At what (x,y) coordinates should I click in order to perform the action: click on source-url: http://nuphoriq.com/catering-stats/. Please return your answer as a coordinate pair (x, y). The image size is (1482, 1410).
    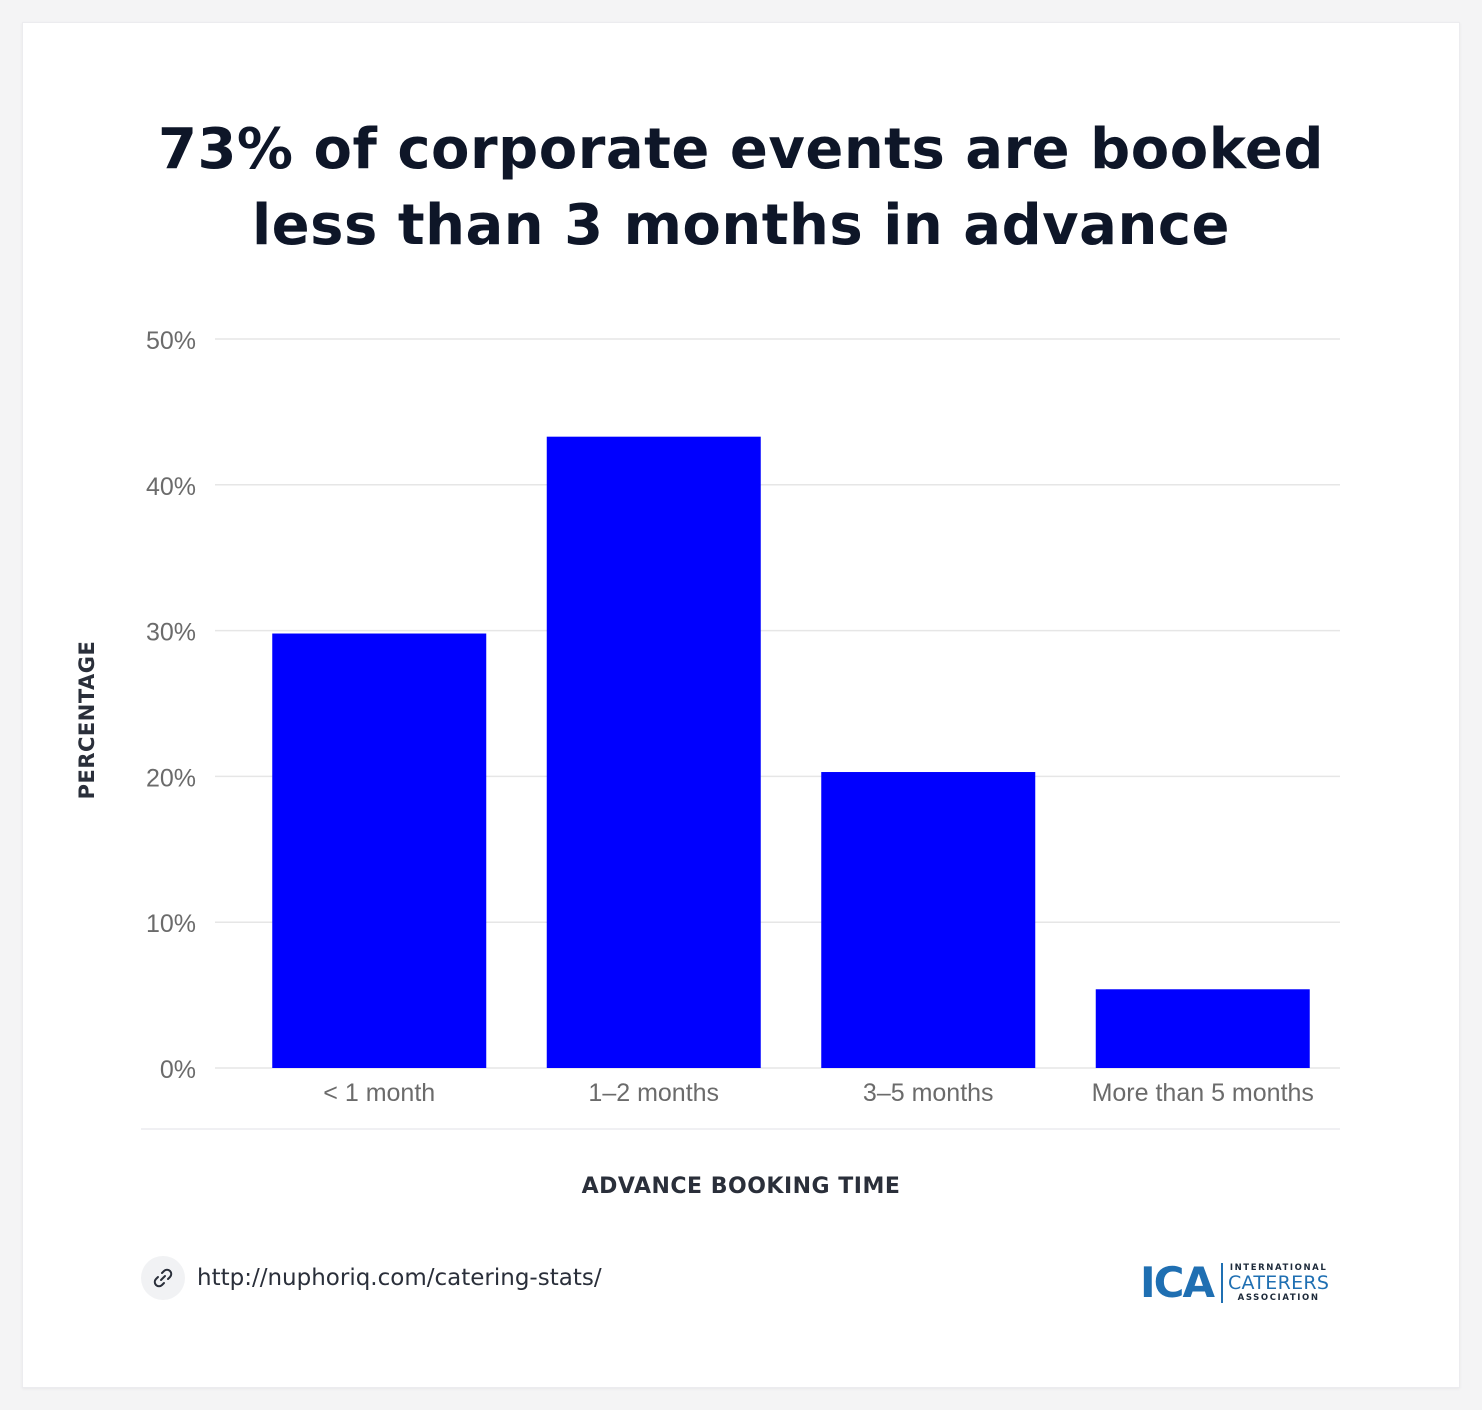
    Looking at the image, I should click on (399, 1278).